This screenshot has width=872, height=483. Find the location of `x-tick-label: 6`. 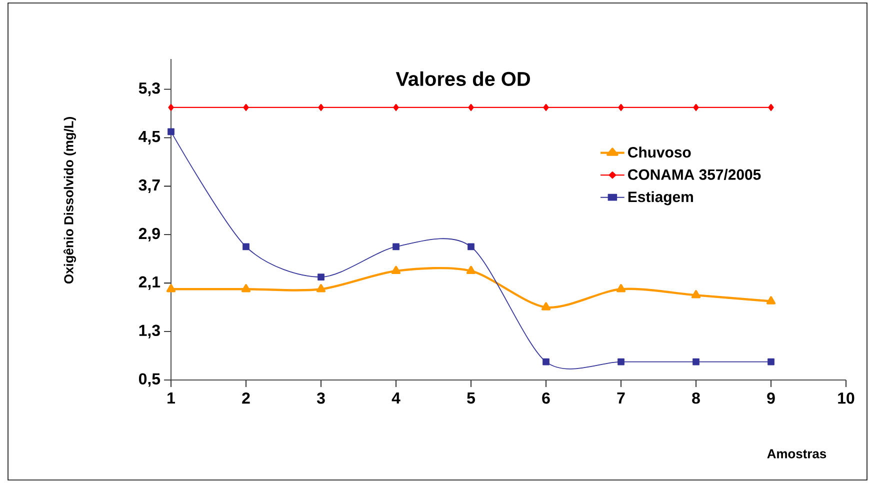

x-tick-label: 6 is located at coordinates (546, 398).